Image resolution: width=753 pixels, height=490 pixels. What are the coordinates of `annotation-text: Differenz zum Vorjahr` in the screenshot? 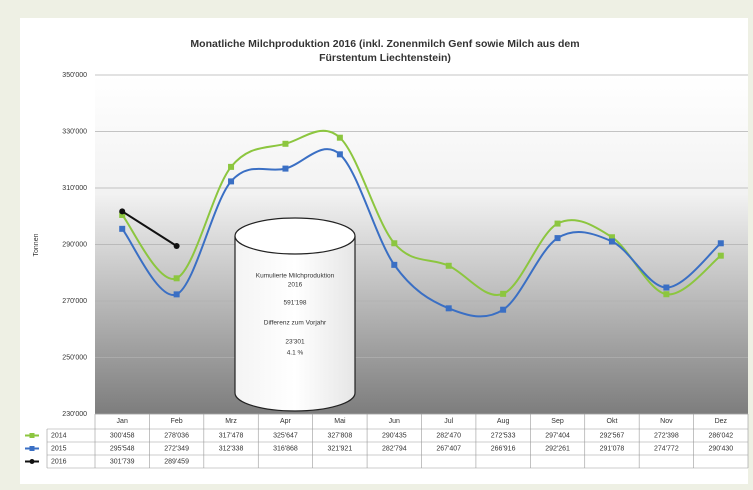 It's located at (295, 323).